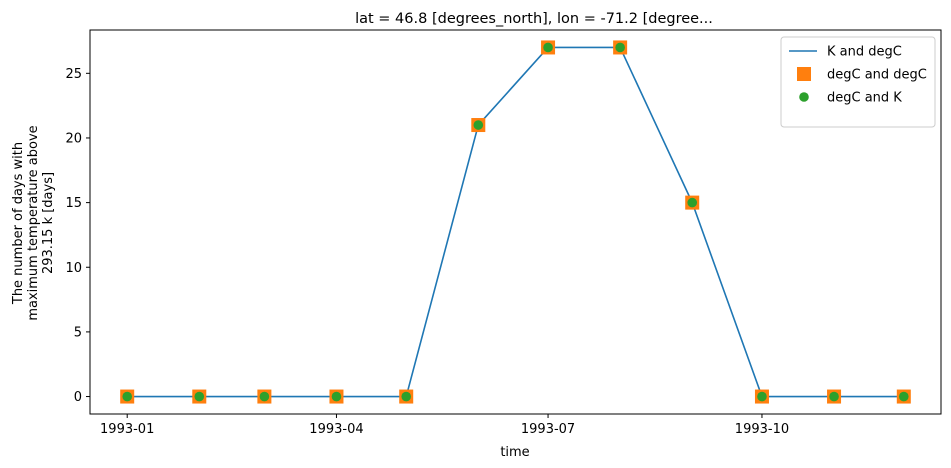 The width and height of the screenshot is (951, 468). What do you see at coordinates (336, 429) in the screenshot?
I see `x-tick-label: 1993-04` at bounding box center [336, 429].